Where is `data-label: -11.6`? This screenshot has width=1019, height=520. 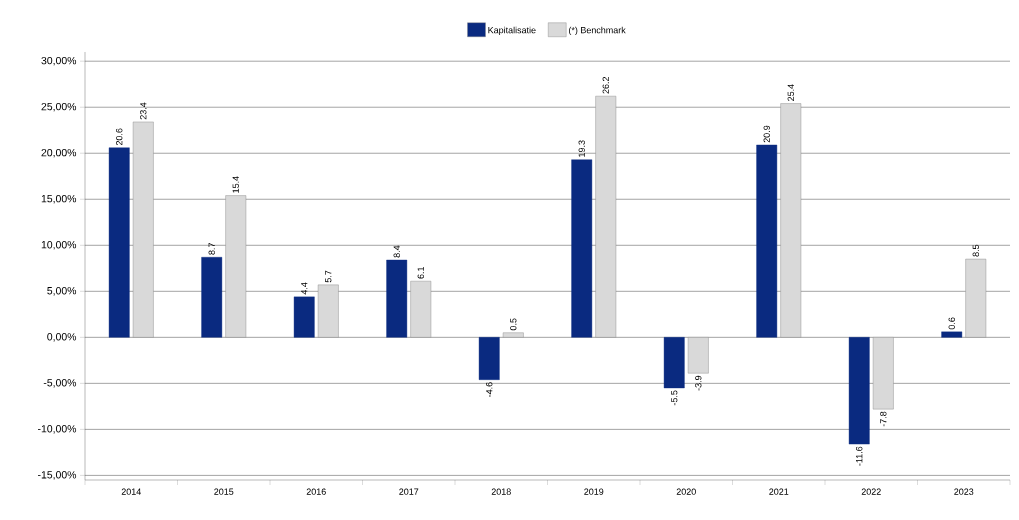
data-label: -11.6 is located at coordinates (859, 456).